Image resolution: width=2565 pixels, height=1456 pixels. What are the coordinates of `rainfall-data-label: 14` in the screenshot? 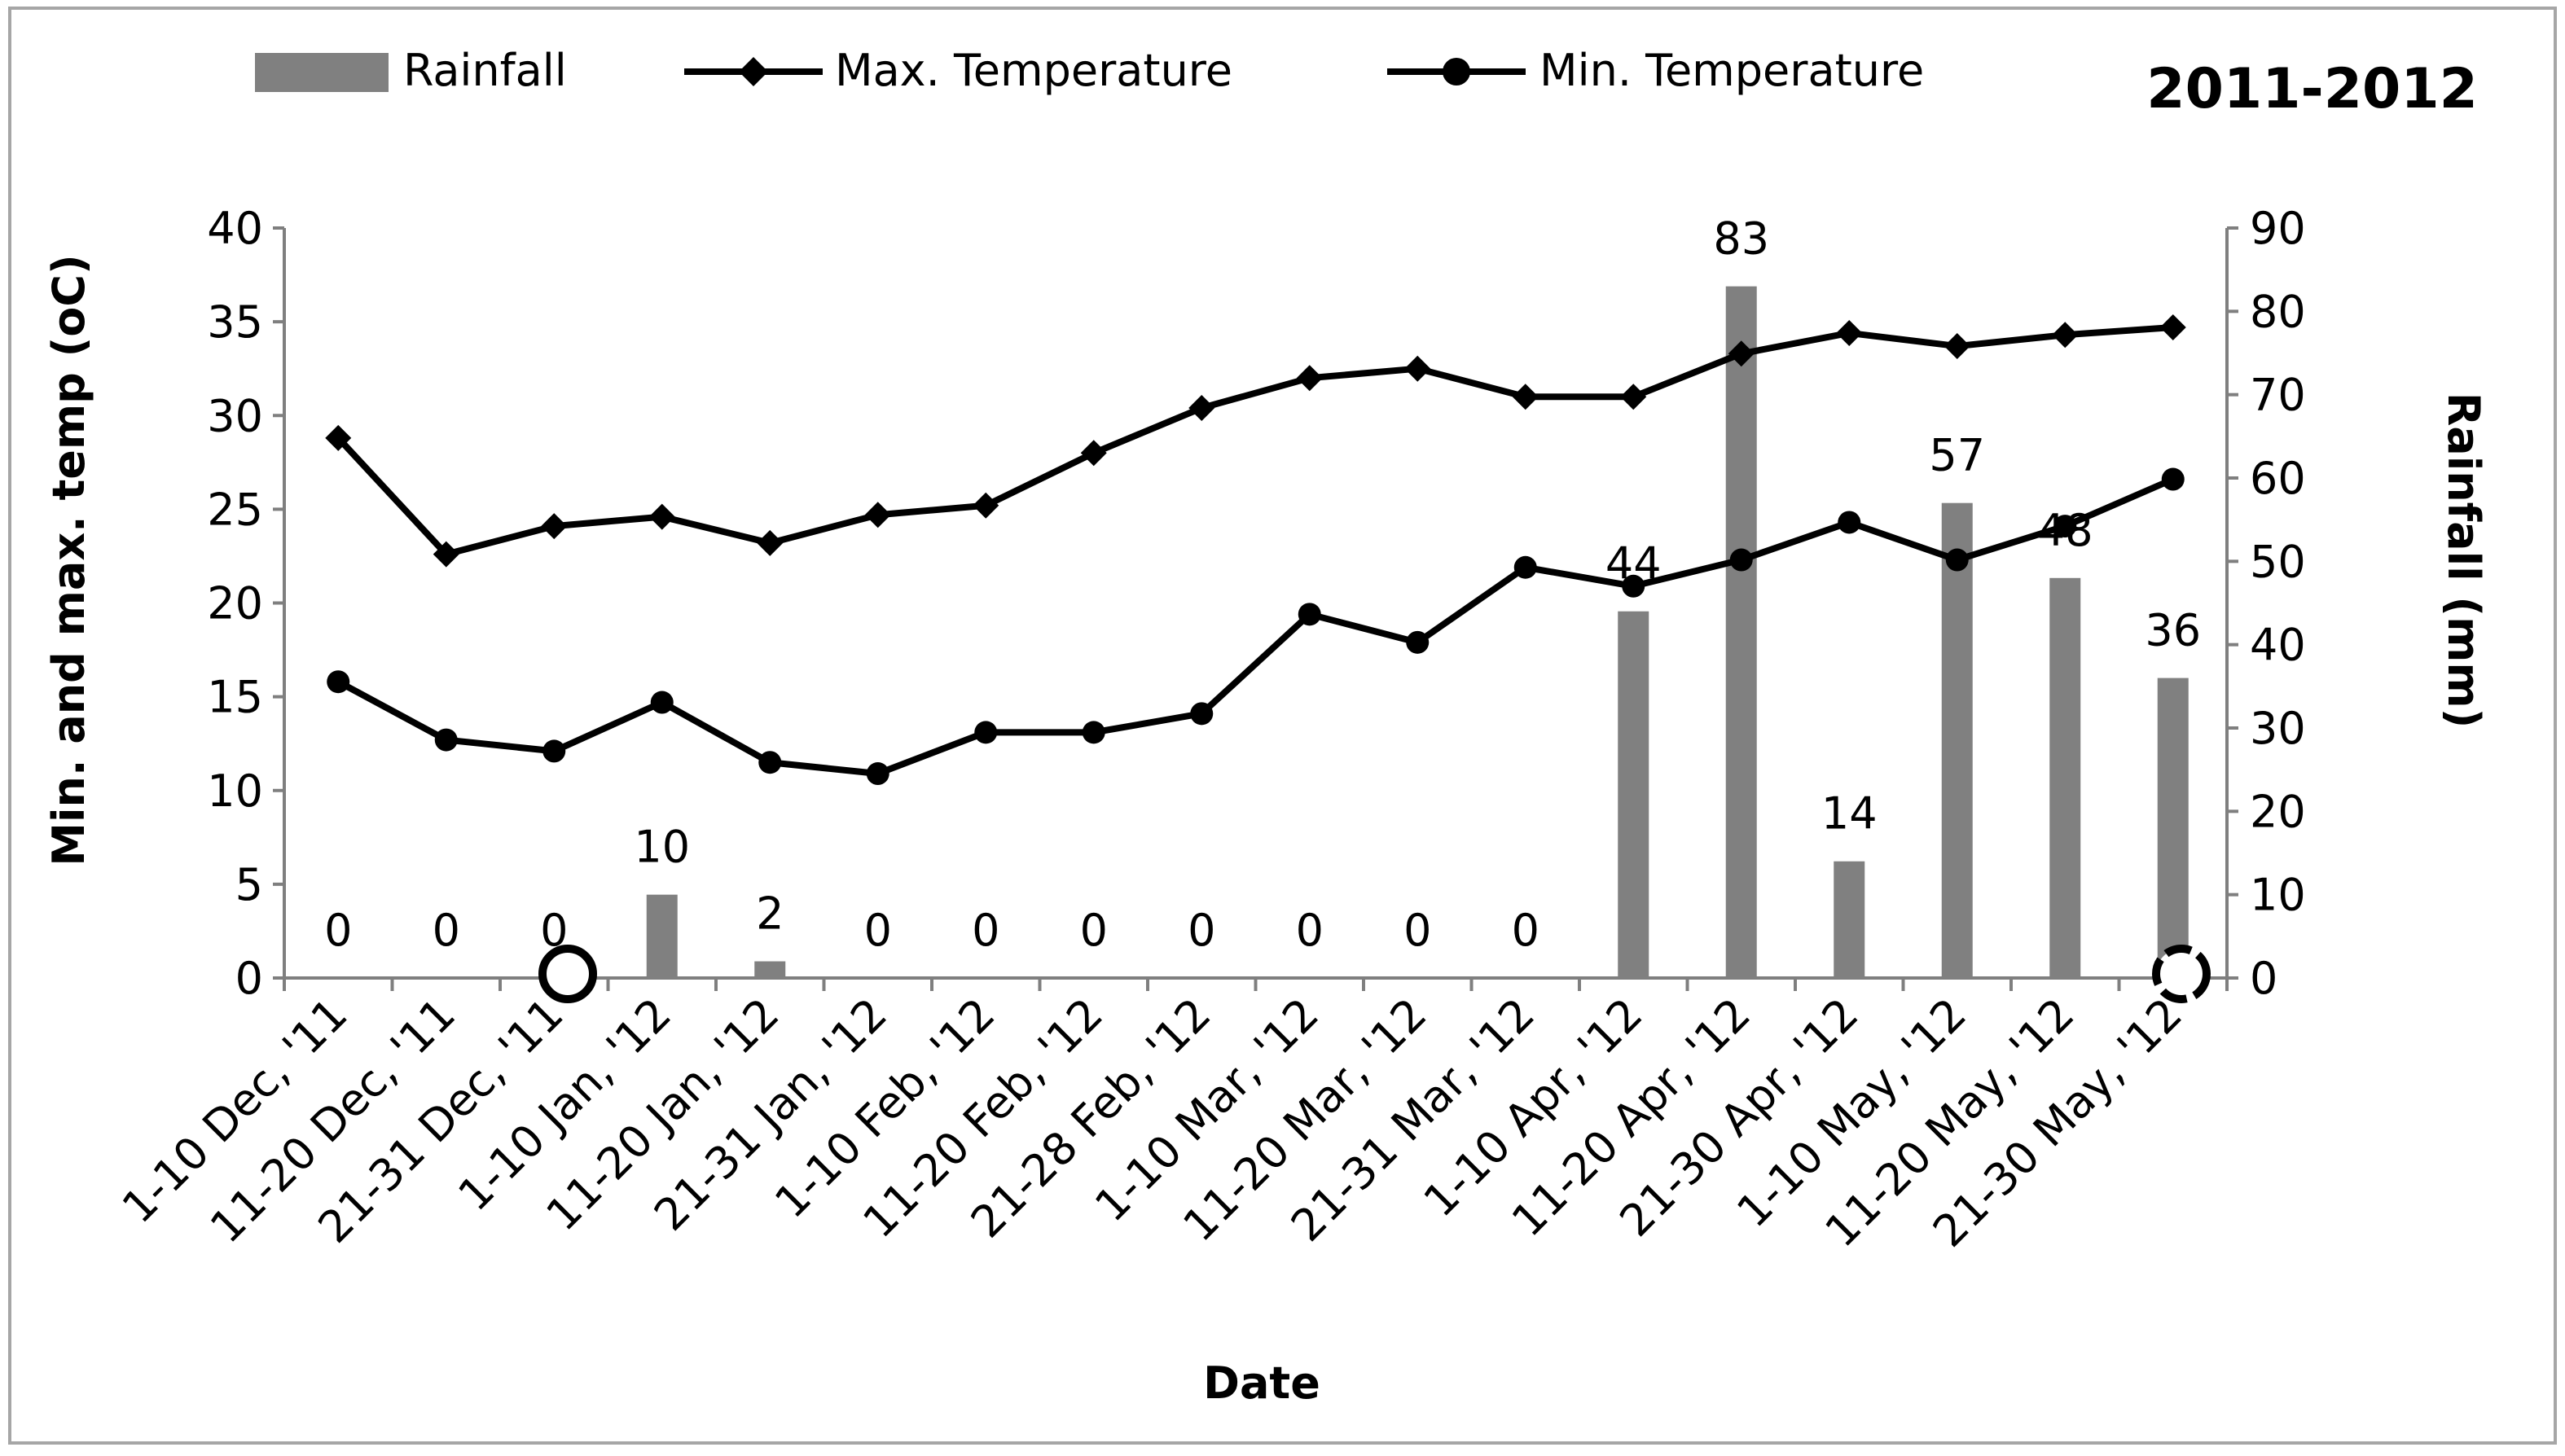 It's located at (1849, 814).